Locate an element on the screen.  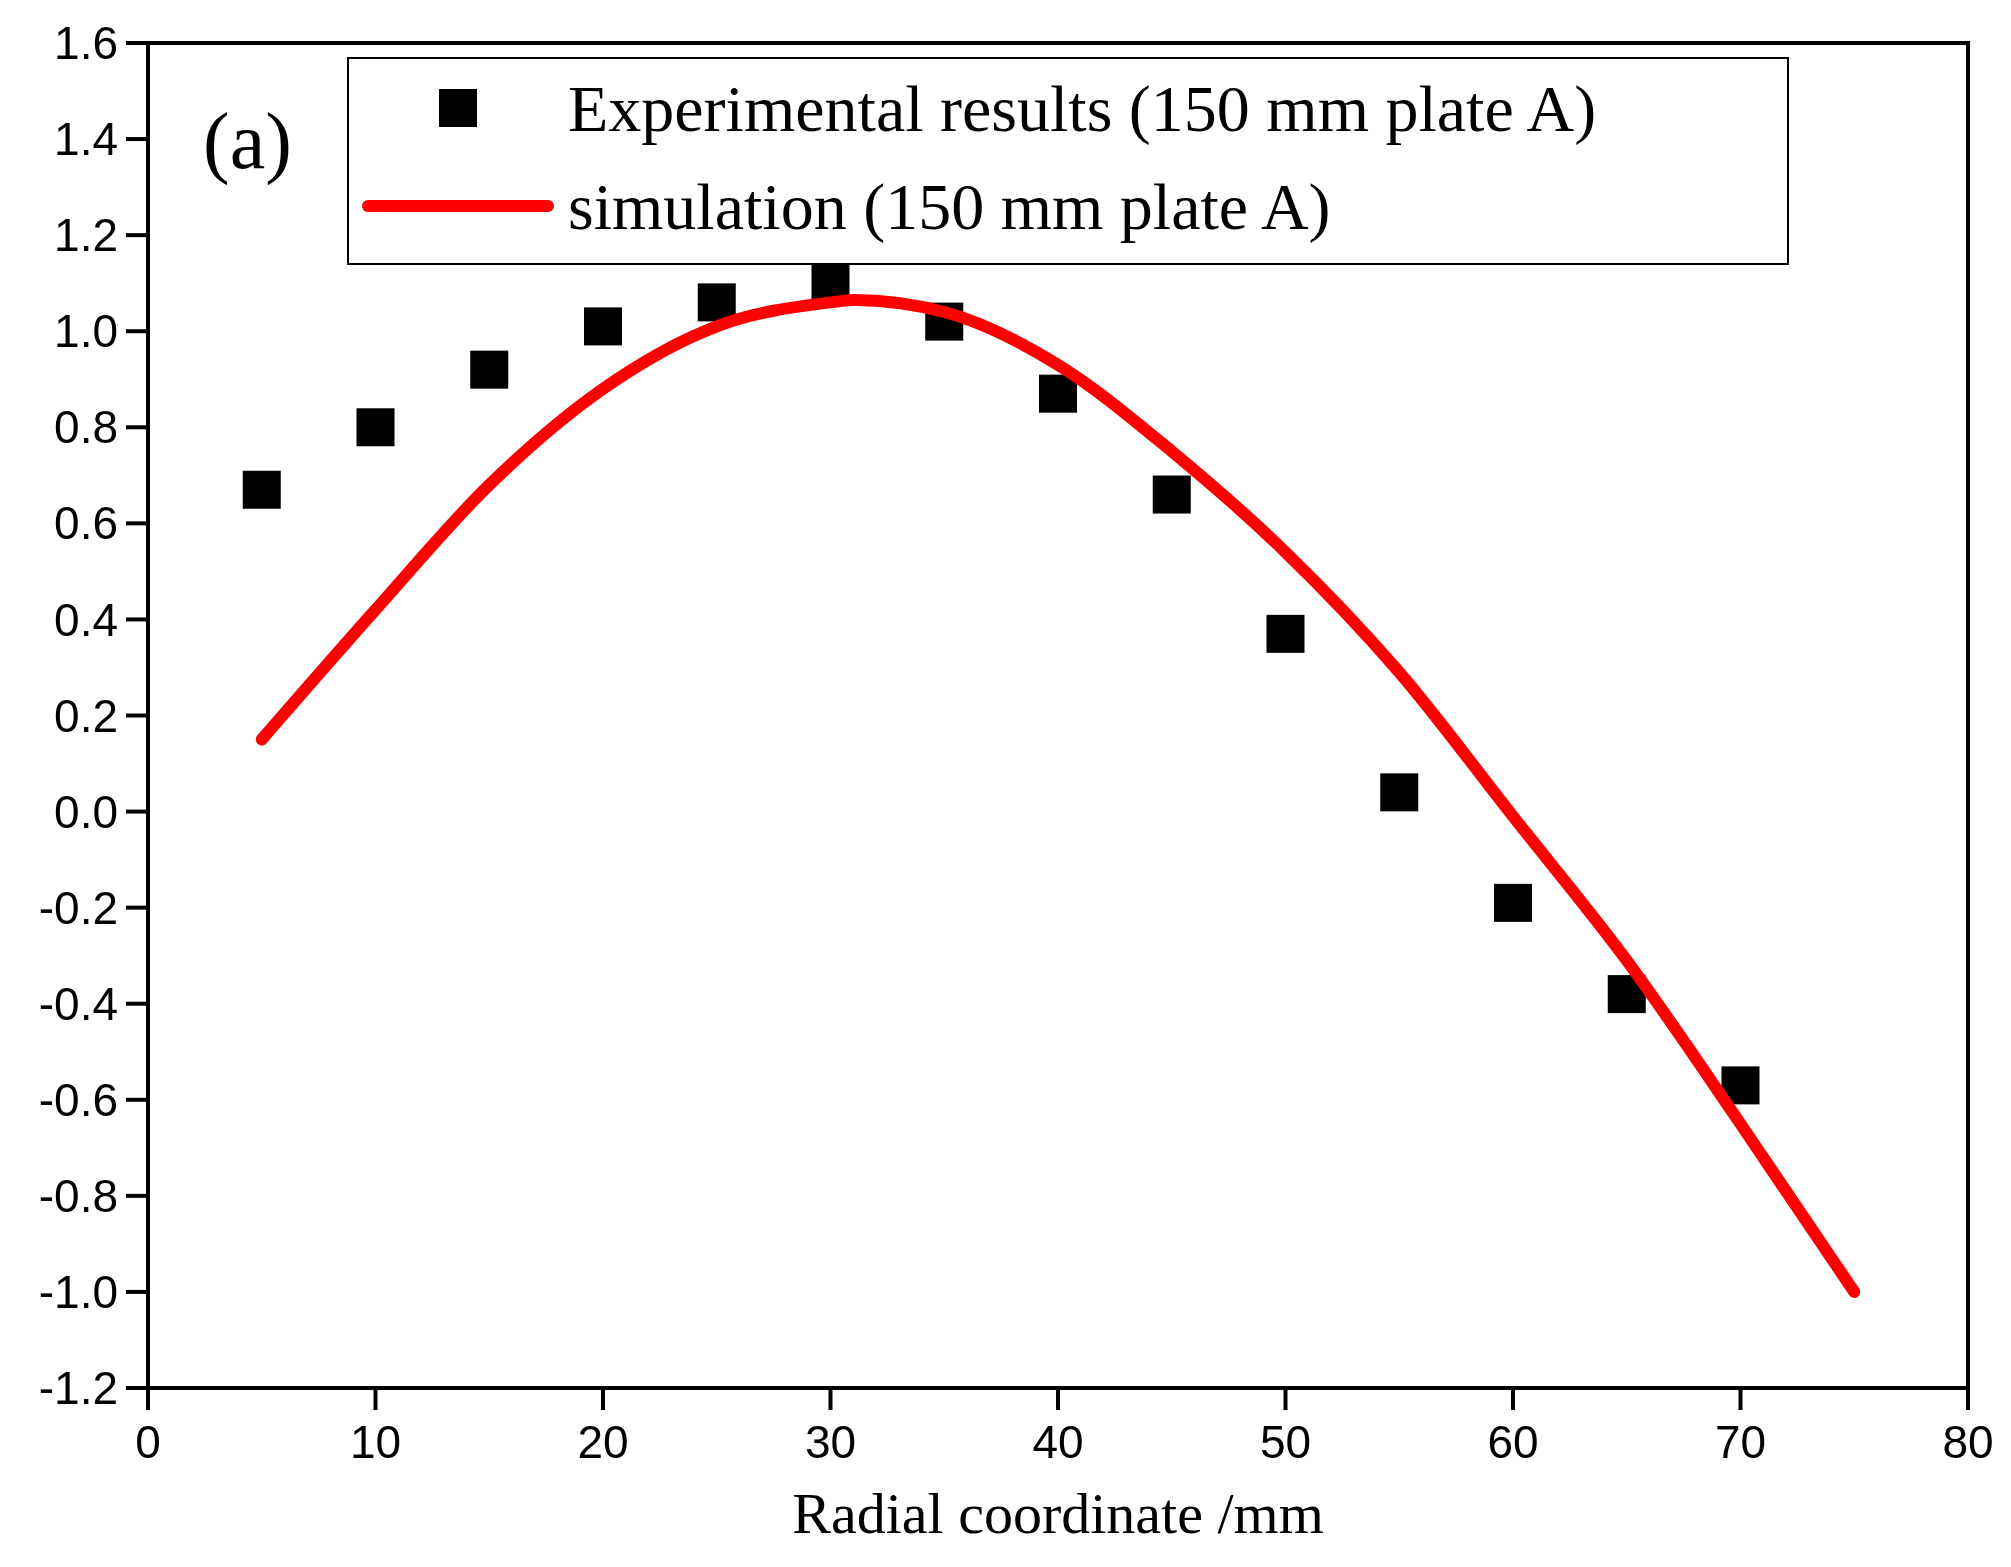
x-tick-label: 30 is located at coordinates (830, 1442).